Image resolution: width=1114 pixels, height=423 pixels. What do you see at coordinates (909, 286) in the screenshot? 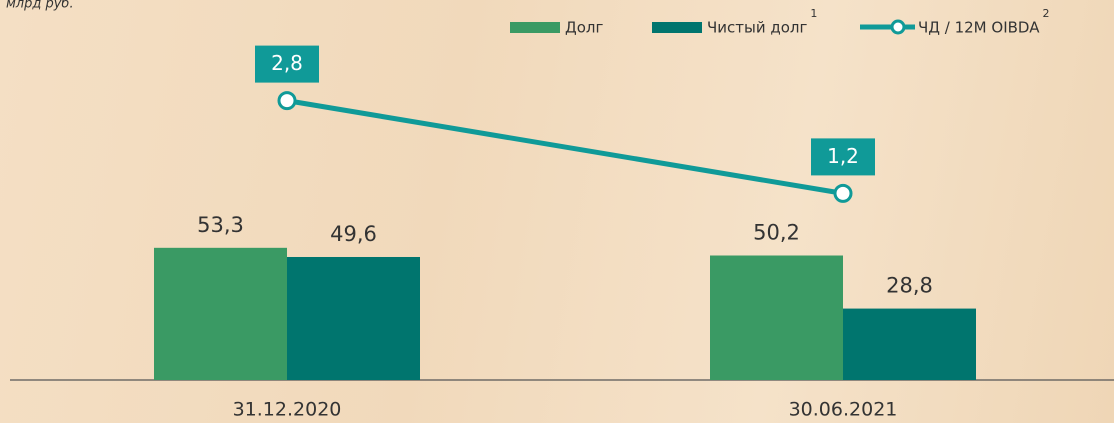
I see `data-label: 28,8` at bounding box center [909, 286].